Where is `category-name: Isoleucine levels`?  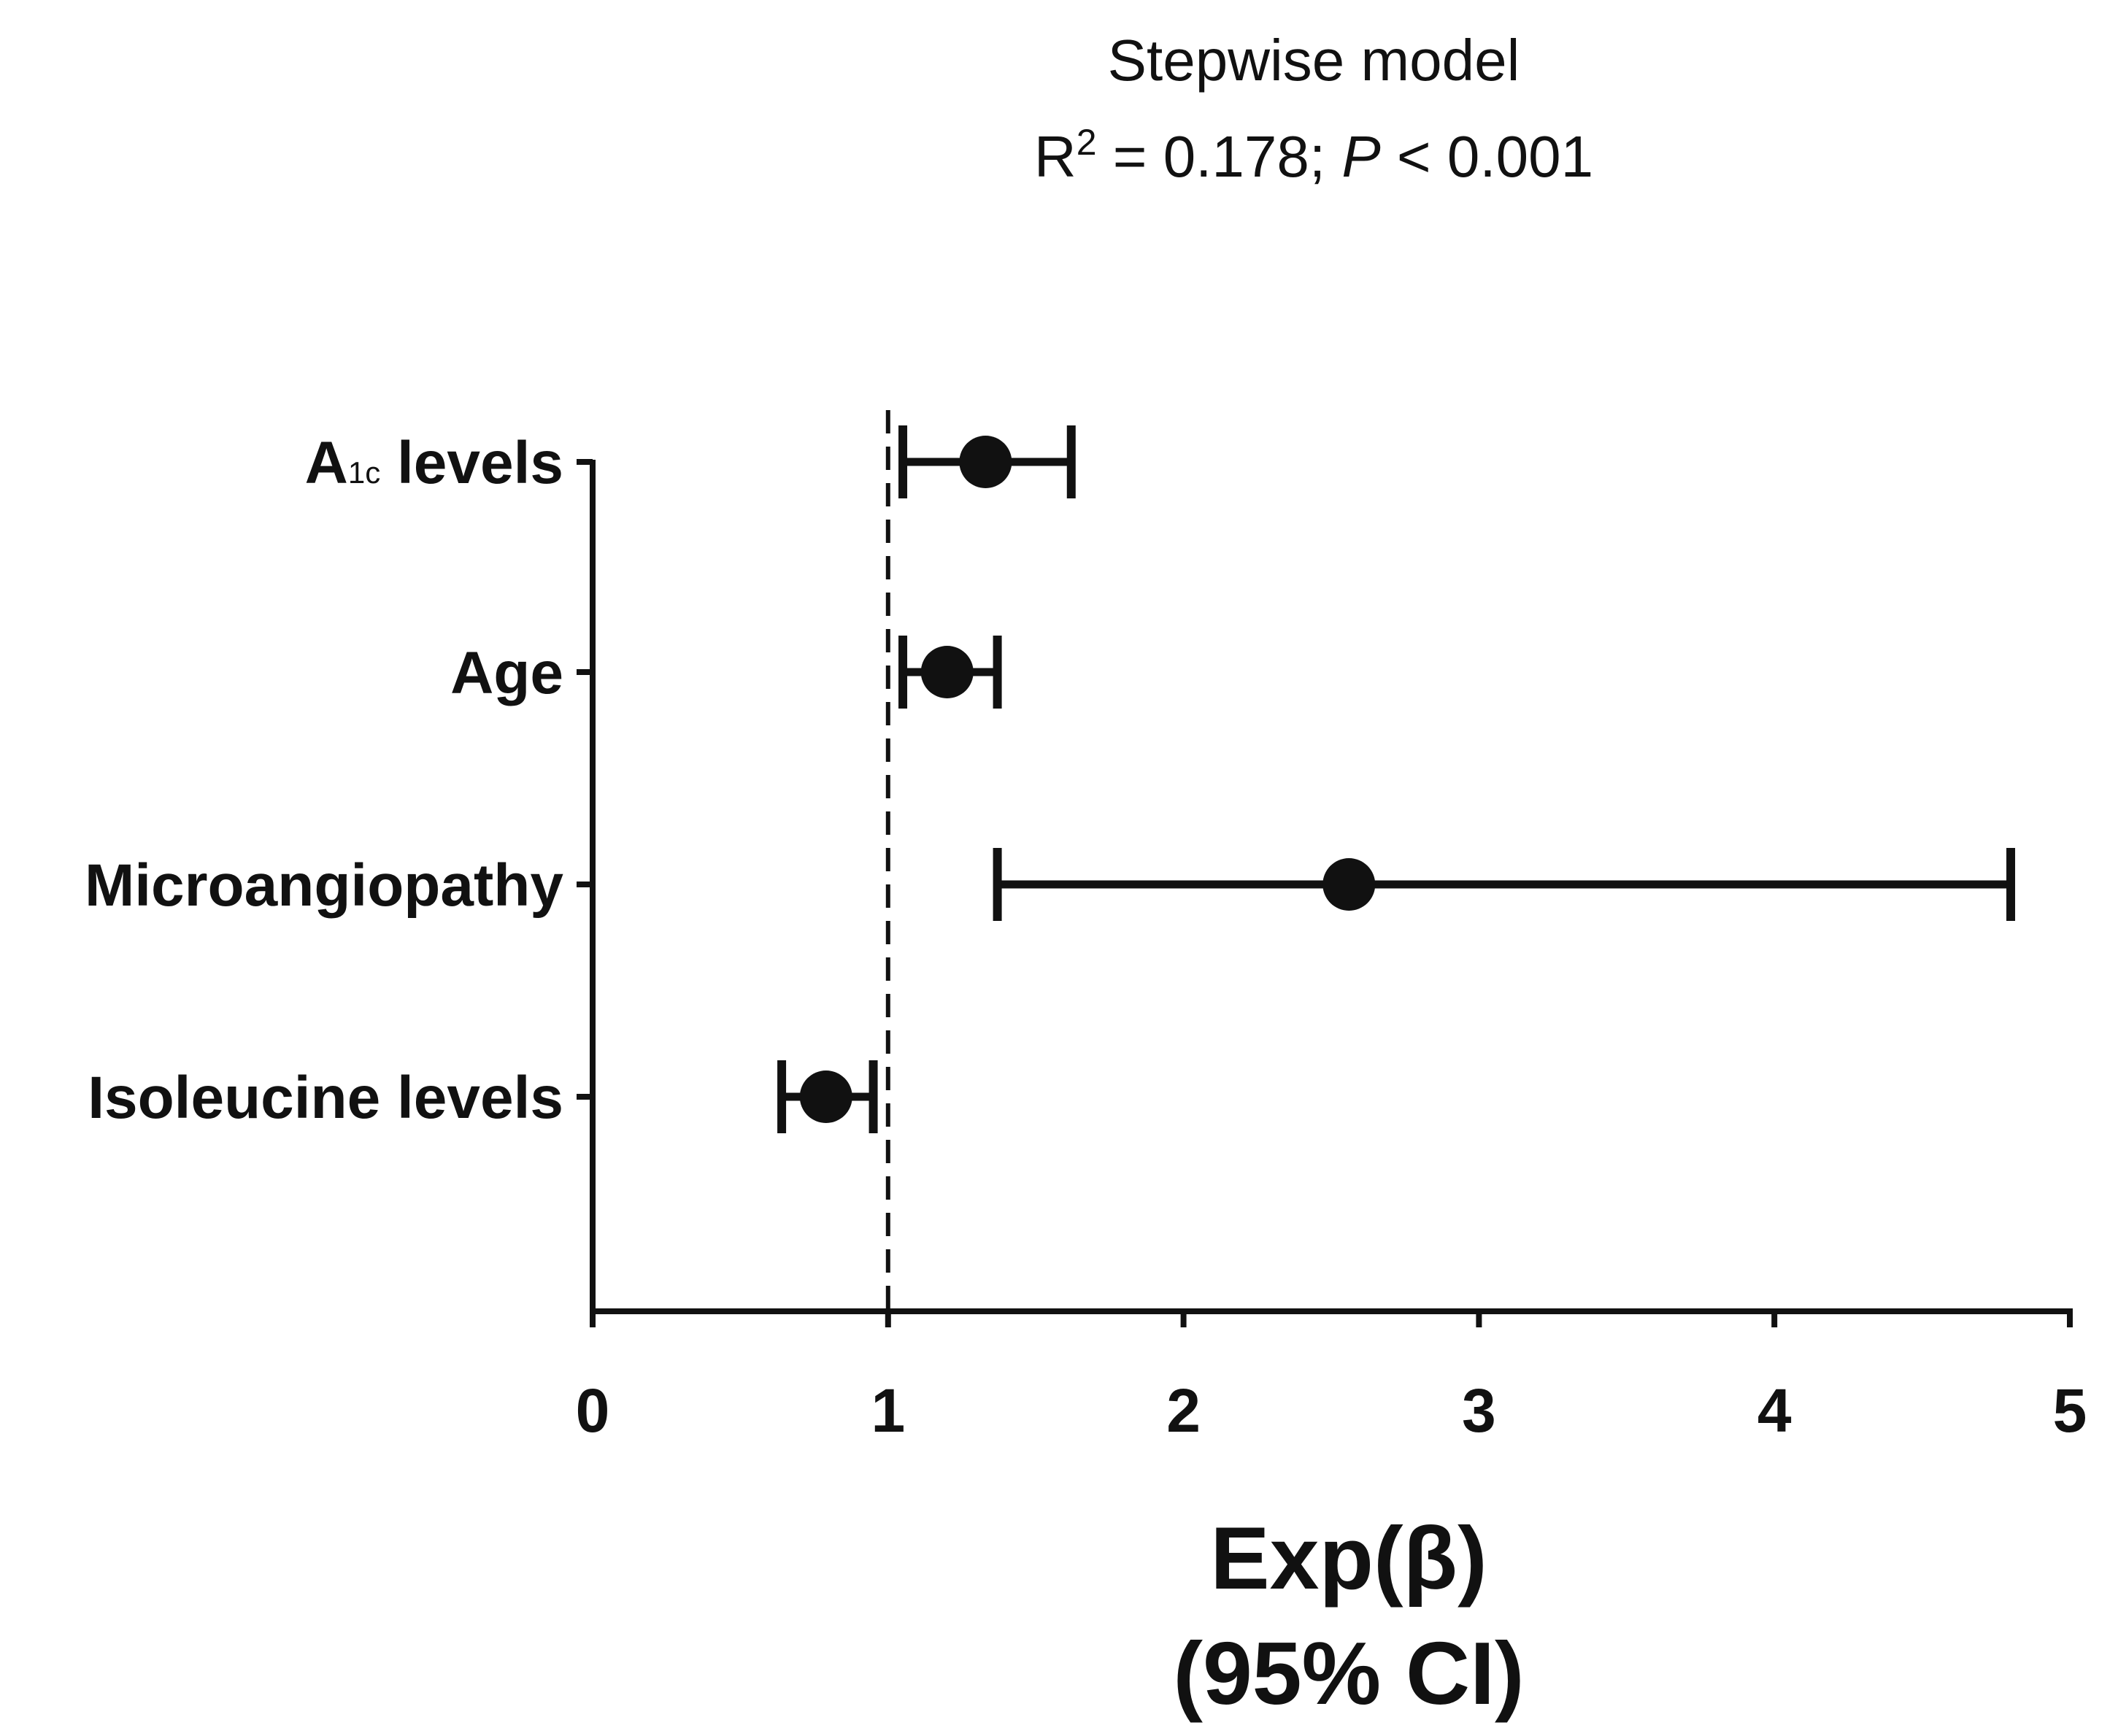 category-name: Isoleucine levels is located at coordinates (325, 1098).